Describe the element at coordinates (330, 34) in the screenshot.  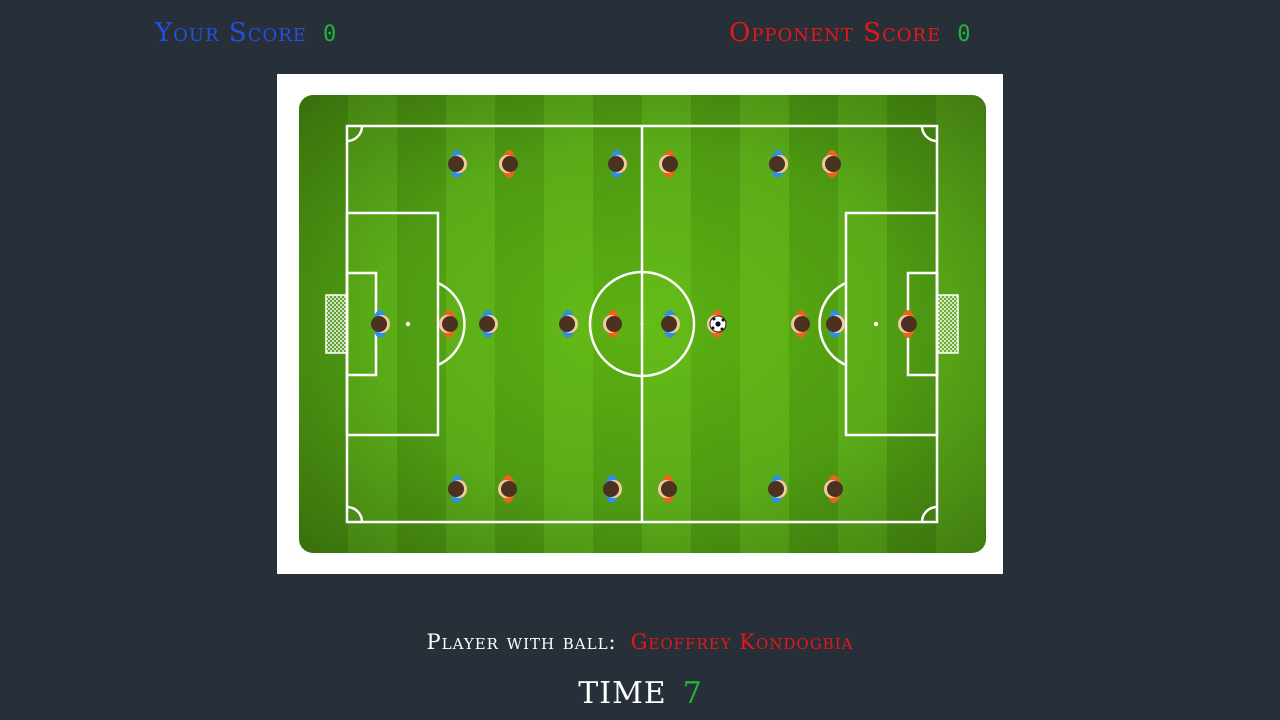
I see `your-score-value: 0` at that location.